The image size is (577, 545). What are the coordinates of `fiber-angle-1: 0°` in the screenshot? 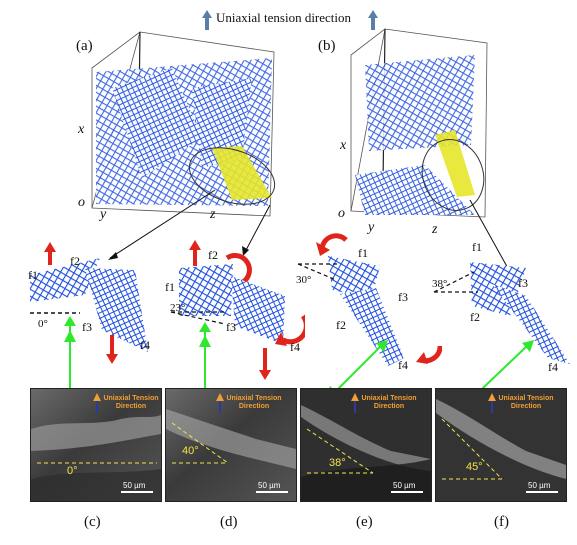 It's located at (43, 324).